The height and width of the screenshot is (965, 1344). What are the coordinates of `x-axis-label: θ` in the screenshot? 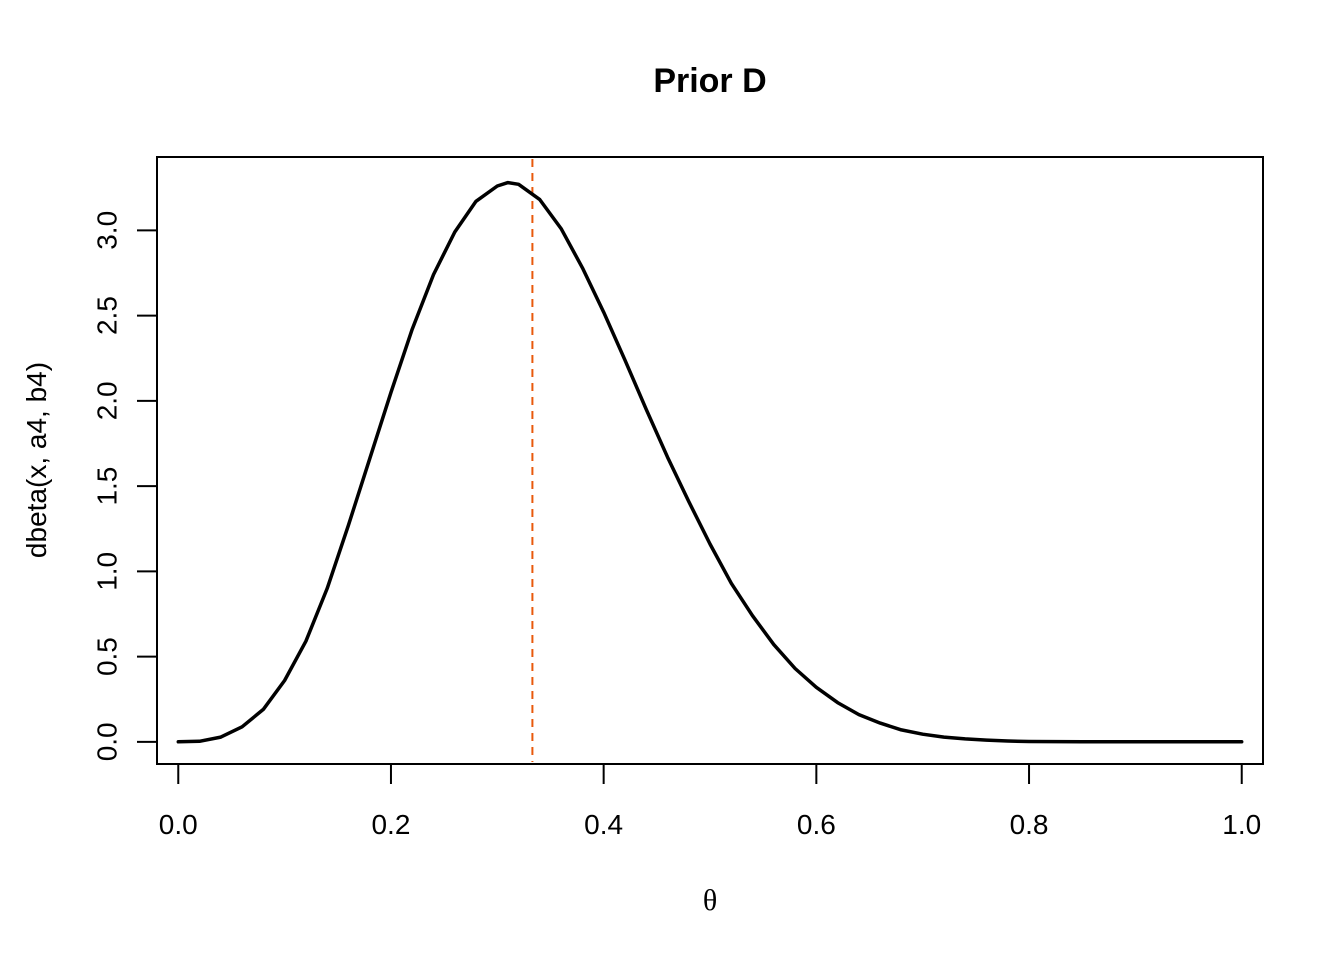 It's located at (710, 900).